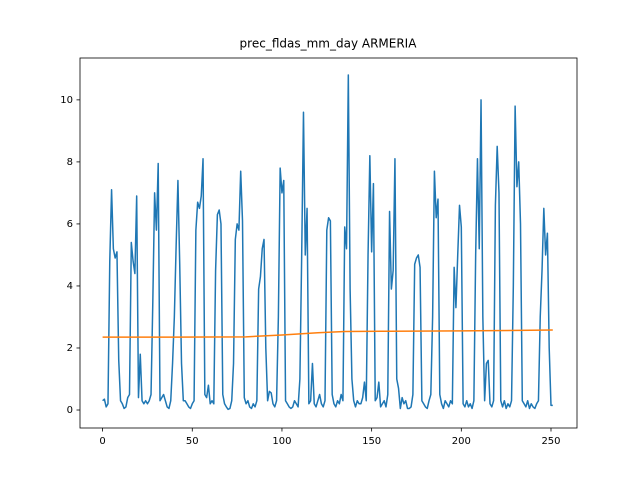 The image size is (640, 484). Describe the element at coordinates (70, 286) in the screenshot. I see `y-tick-label: 4` at that location.